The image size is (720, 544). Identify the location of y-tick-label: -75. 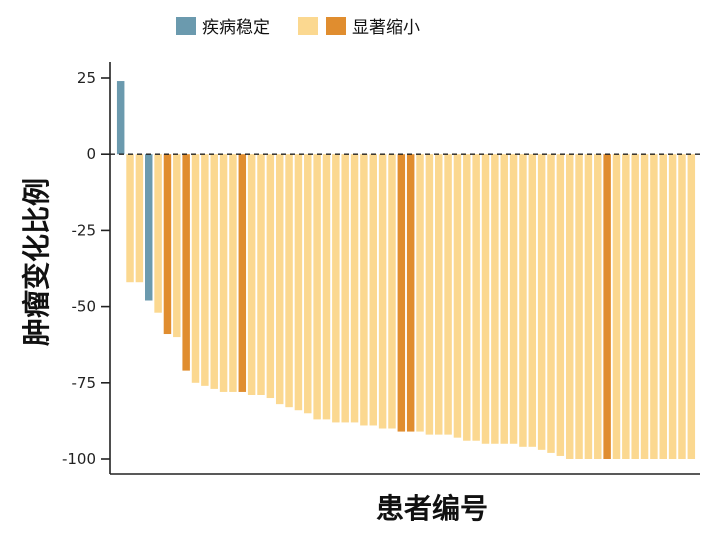
(84, 383).